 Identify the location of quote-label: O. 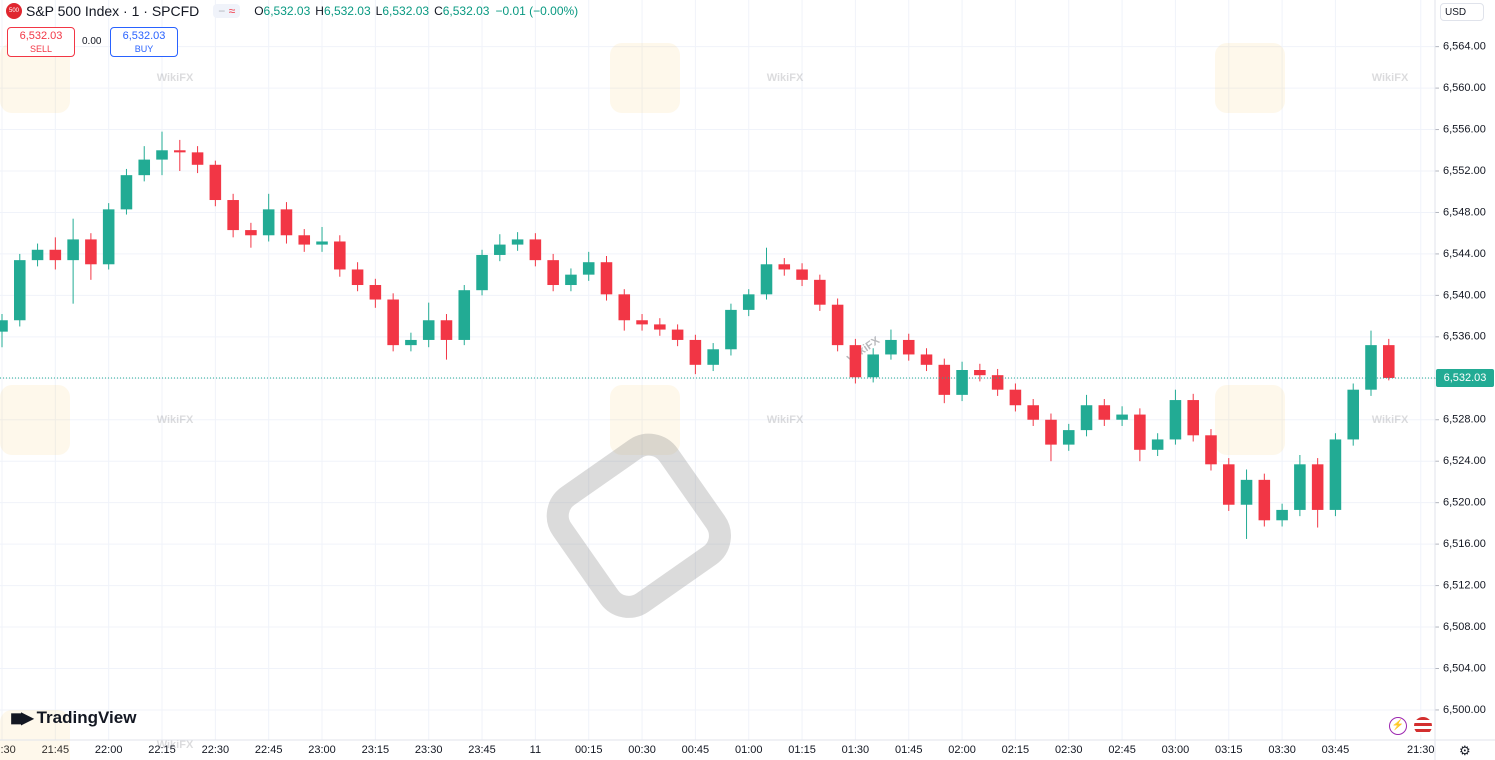
(259, 11).